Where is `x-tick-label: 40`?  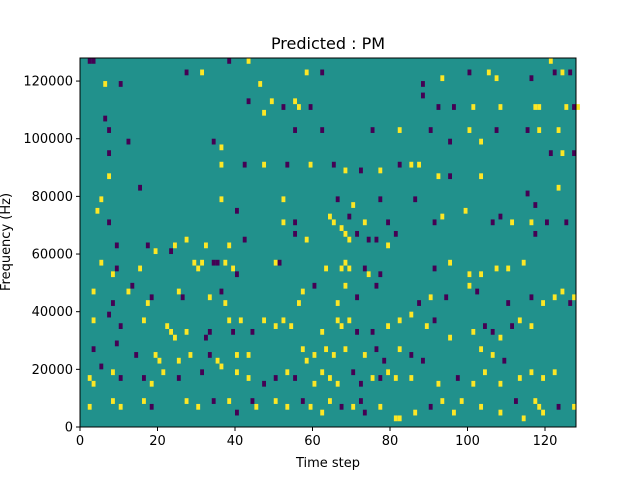 x-tick-label: 40 is located at coordinates (235, 441).